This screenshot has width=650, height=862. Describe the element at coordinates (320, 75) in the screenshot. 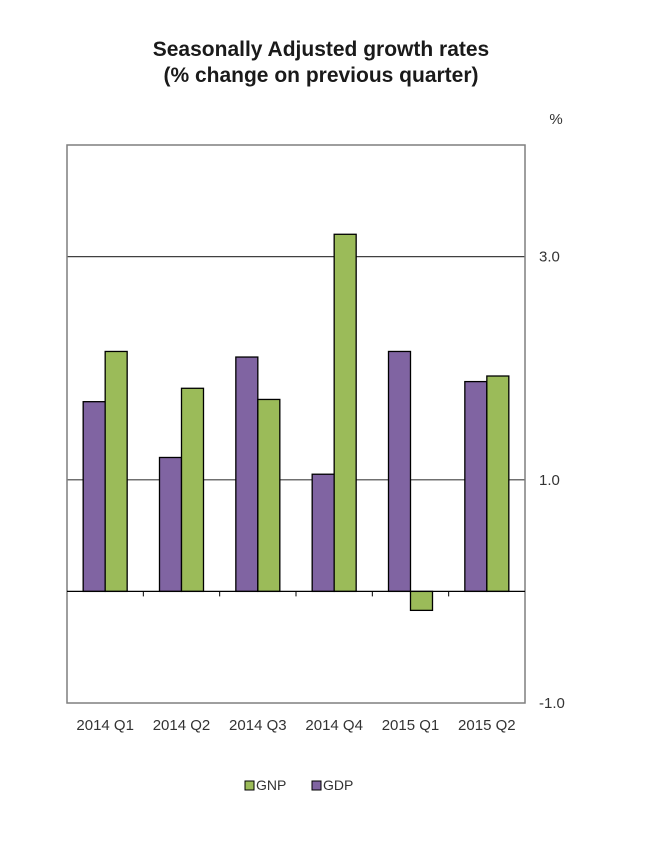

I see `chart-subtitle: (% change on previous quarter)` at that location.